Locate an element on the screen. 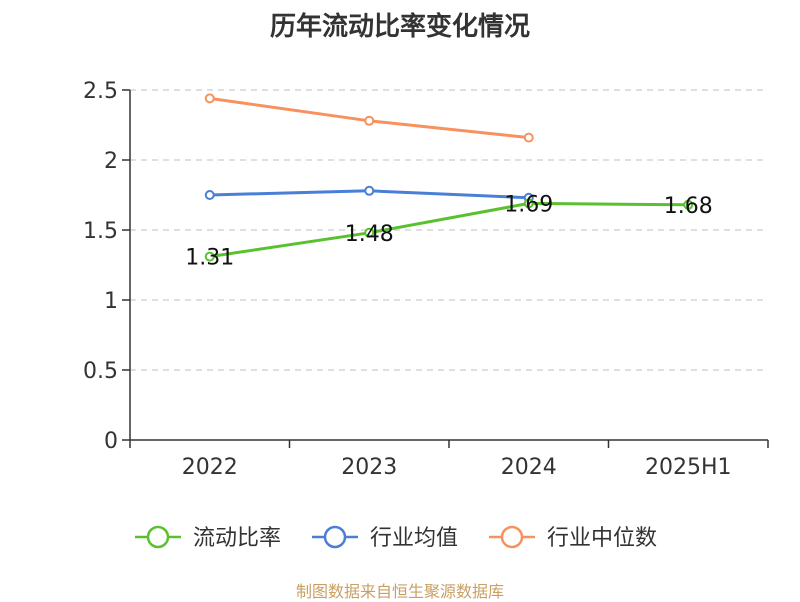  y-tick-label: 1.5 is located at coordinates (100, 231).